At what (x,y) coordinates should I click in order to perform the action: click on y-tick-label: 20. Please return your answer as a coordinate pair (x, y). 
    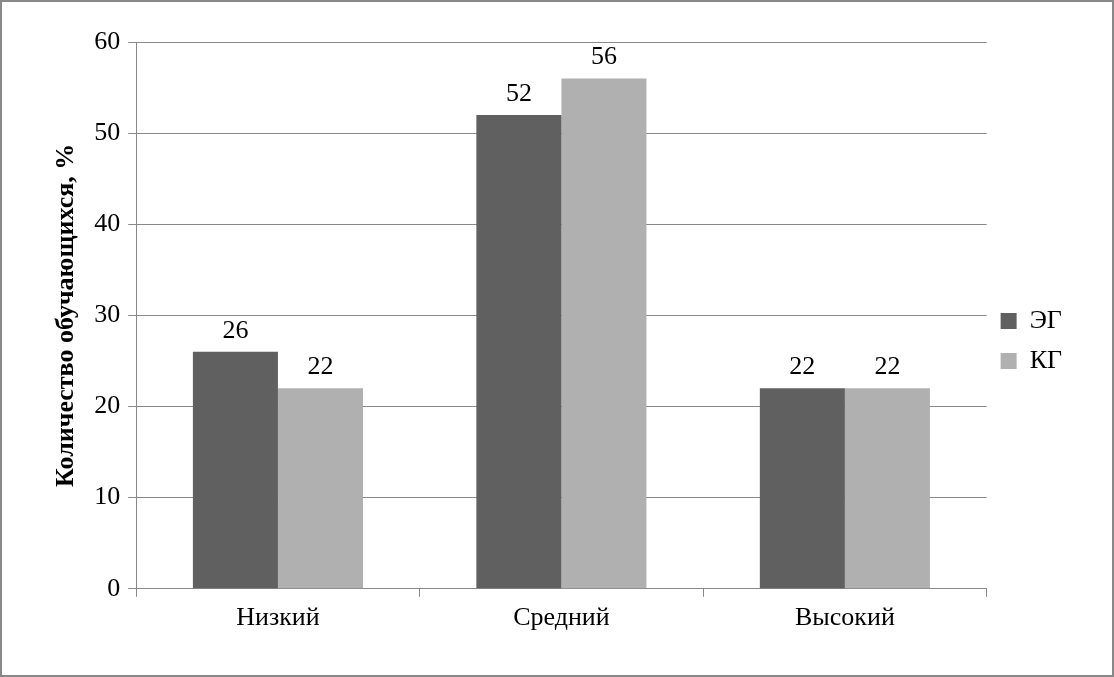
    Looking at the image, I should click on (107, 405).